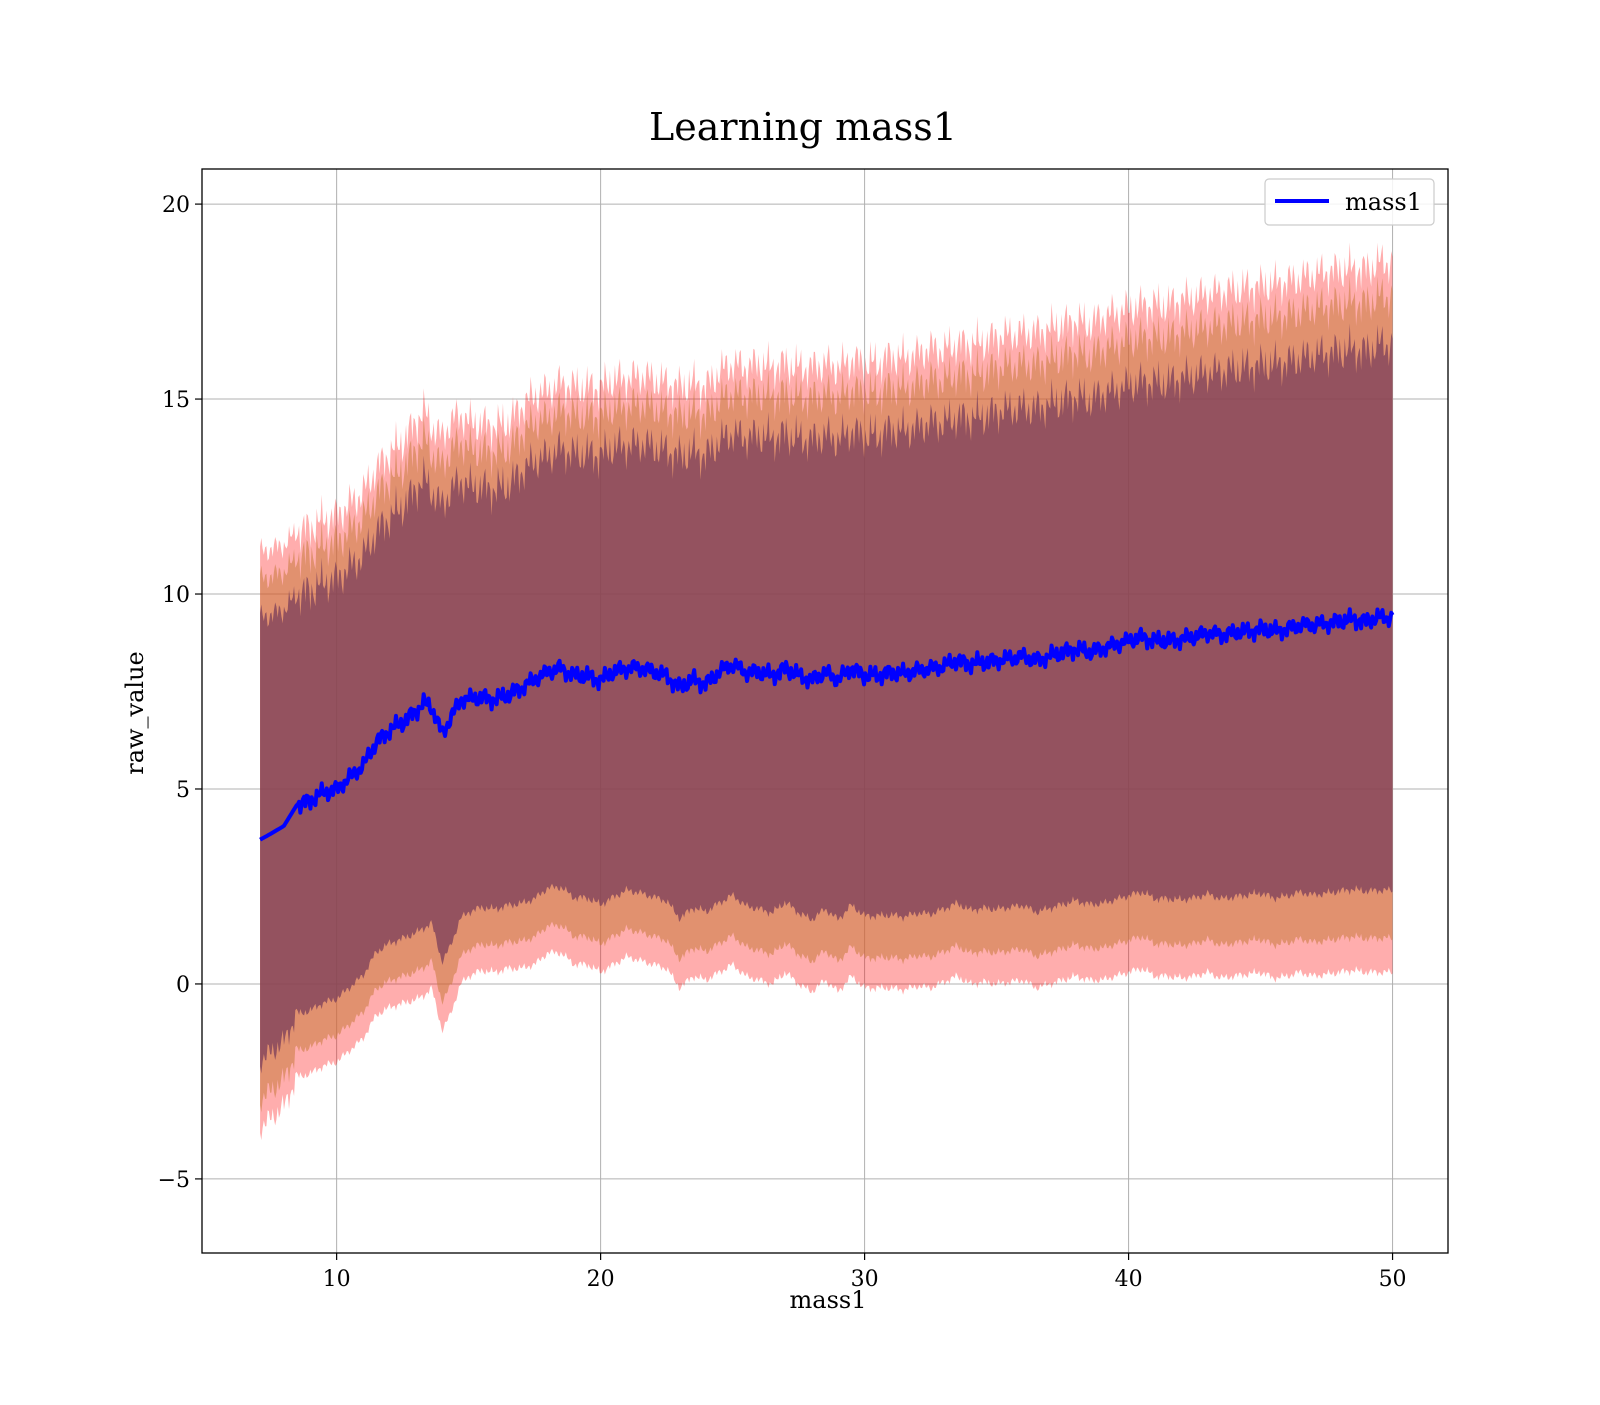  What do you see at coordinates (337, 1279) in the screenshot?
I see `x-tick-label: 10` at bounding box center [337, 1279].